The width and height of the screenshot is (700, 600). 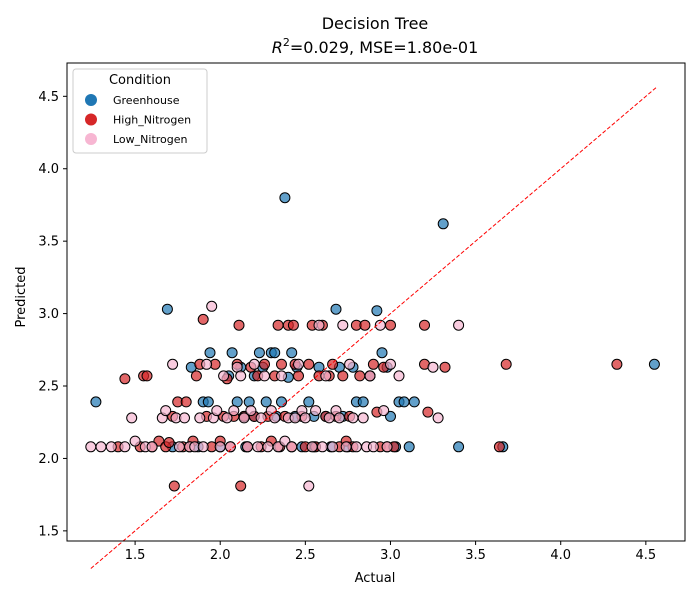 I want to click on legend-label-low-nitrogen: Low_Nitrogen, so click(x=150, y=139).